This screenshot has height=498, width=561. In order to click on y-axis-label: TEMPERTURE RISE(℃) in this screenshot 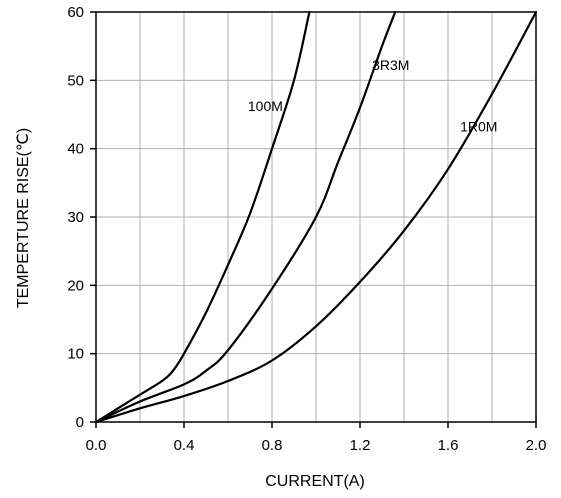, I will do `click(23, 218)`.